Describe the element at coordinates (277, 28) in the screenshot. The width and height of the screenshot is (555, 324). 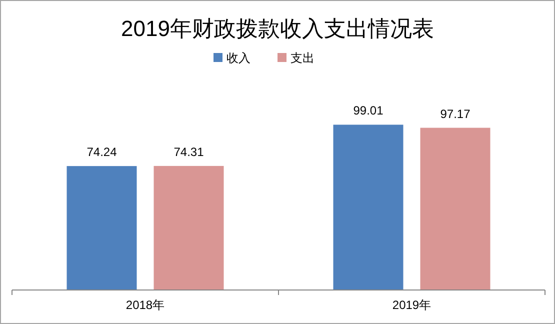
I see `chart-title: 2019年财政拨款收入支出情况表` at that location.